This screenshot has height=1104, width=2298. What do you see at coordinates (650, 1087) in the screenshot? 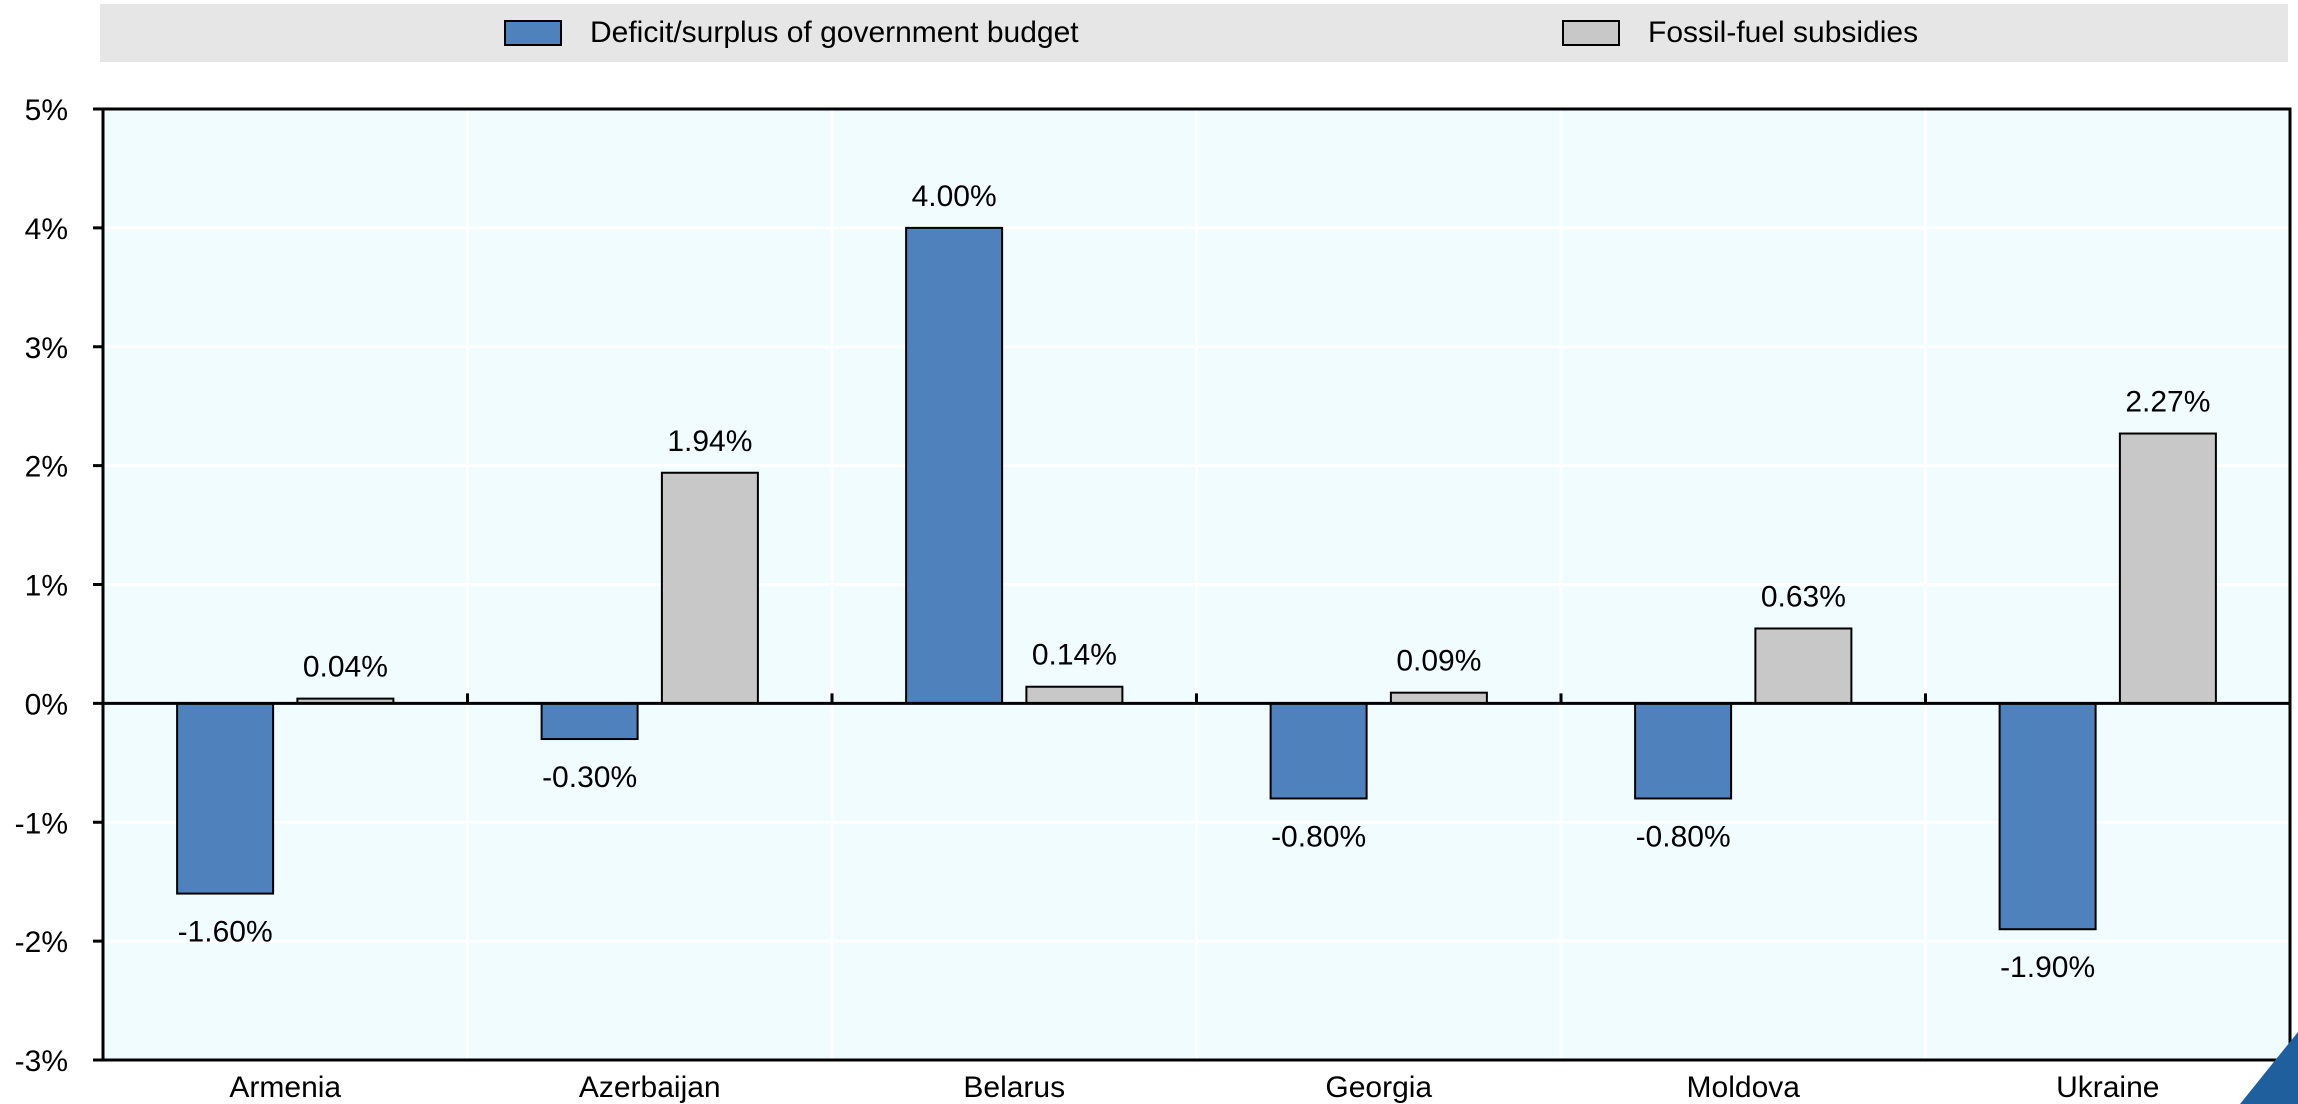
I see `x-tick-label: Azerbaijan` at bounding box center [650, 1087].